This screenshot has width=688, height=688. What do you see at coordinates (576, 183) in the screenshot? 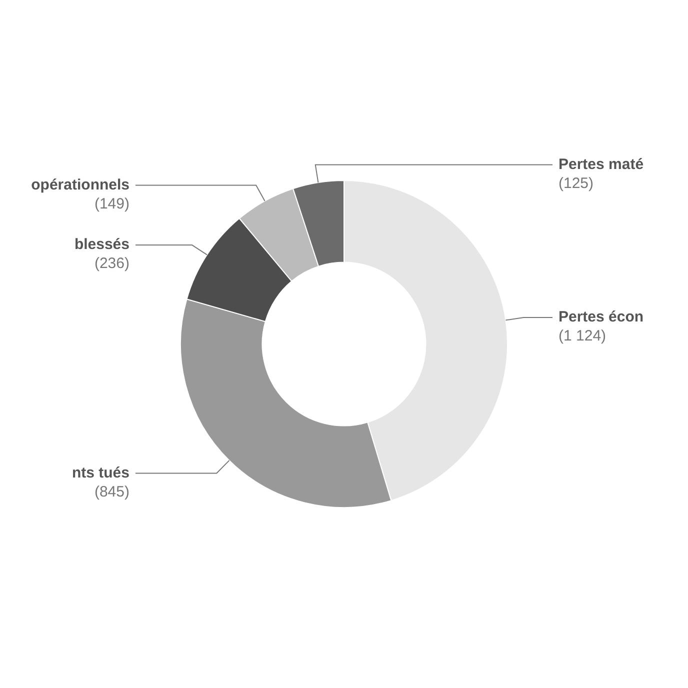
I see `data-label: (125)` at bounding box center [576, 183].